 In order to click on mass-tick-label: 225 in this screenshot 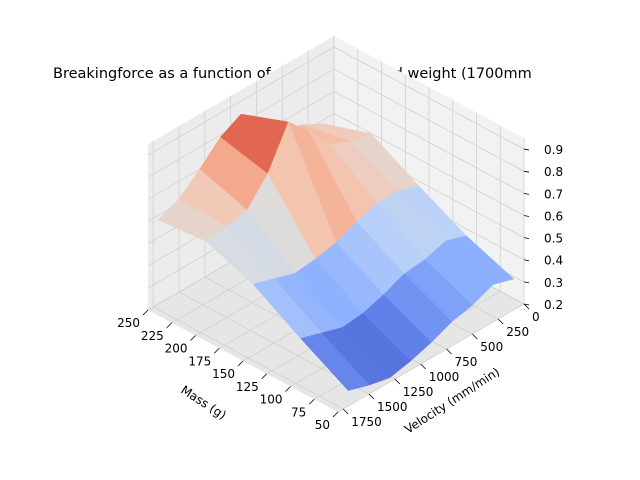, I will do `click(152, 336)`.